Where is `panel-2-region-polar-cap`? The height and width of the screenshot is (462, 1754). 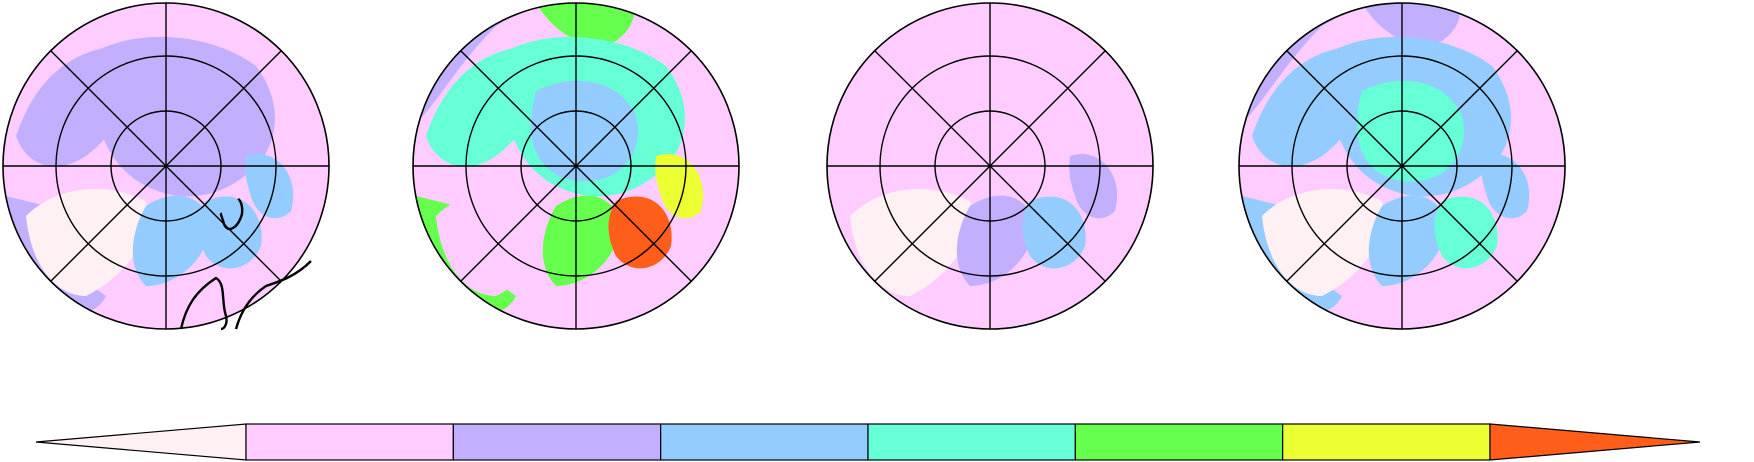 panel-2-region-polar-cap is located at coordinates (584, 131).